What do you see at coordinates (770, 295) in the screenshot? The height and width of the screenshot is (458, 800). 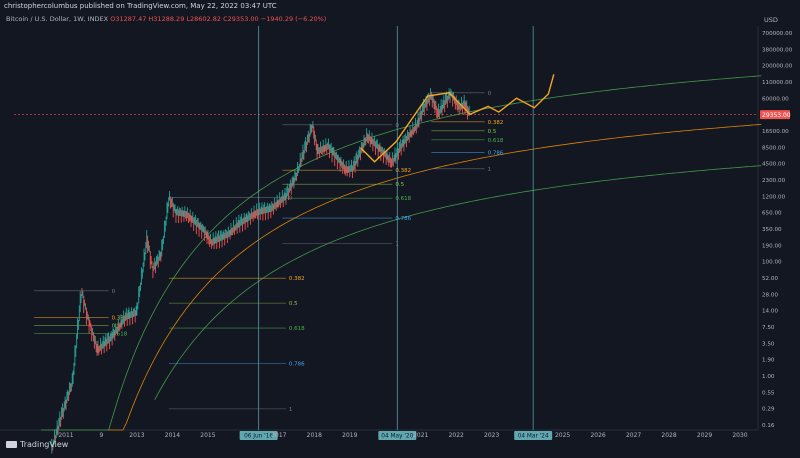 I see `price-tick-label: 28.00` at bounding box center [770, 295].